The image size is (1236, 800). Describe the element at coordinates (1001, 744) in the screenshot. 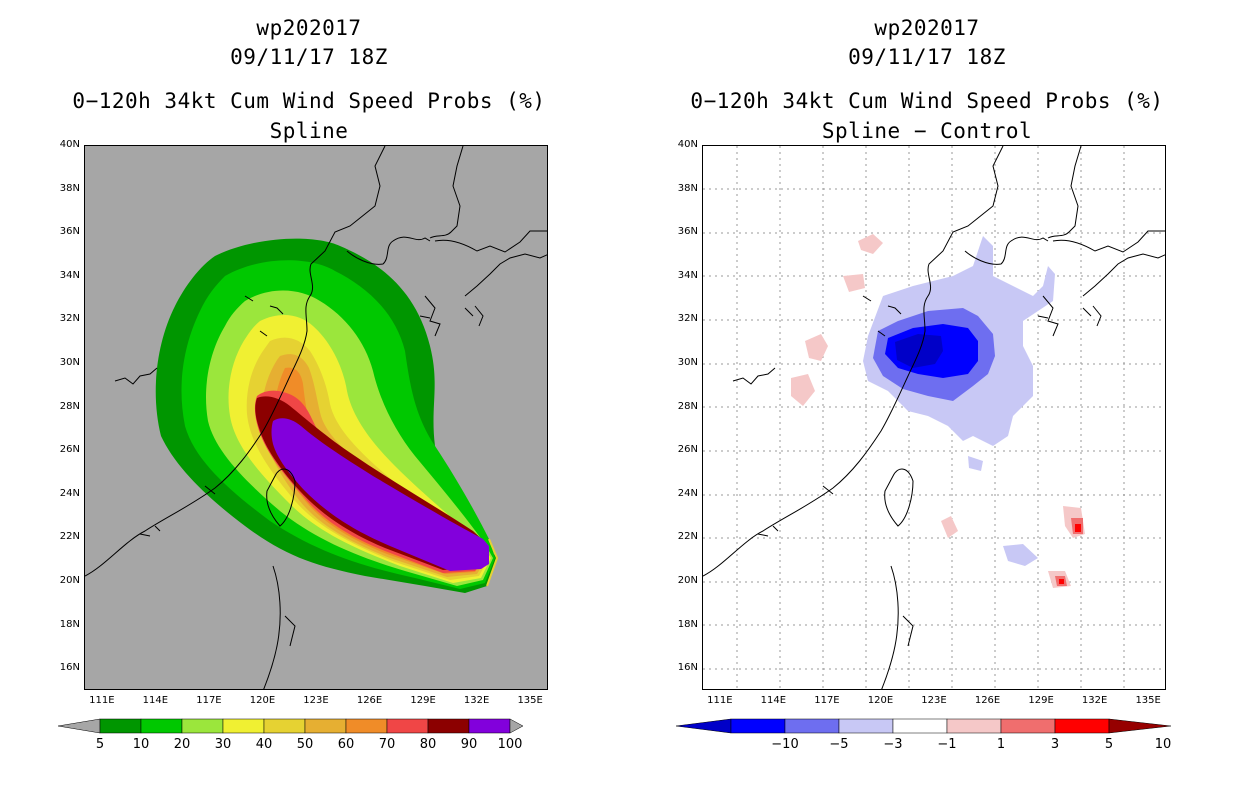

I see `right-colorbar-label: 1` at that location.